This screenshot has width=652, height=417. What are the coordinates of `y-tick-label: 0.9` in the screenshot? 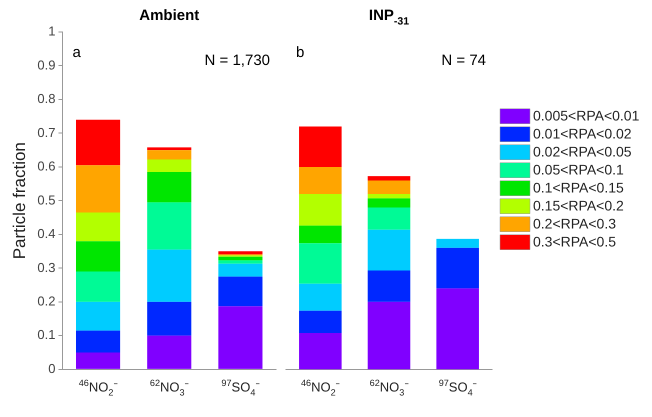 It's located at (46, 64).